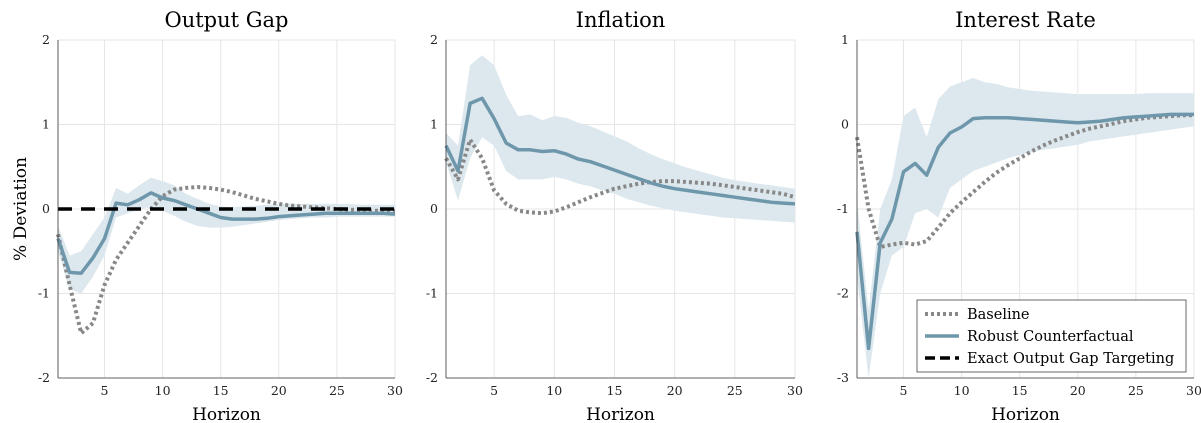  Describe the element at coordinates (1025, 20) in the screenshot. I see `chart-title: Interest Rate` at that location.